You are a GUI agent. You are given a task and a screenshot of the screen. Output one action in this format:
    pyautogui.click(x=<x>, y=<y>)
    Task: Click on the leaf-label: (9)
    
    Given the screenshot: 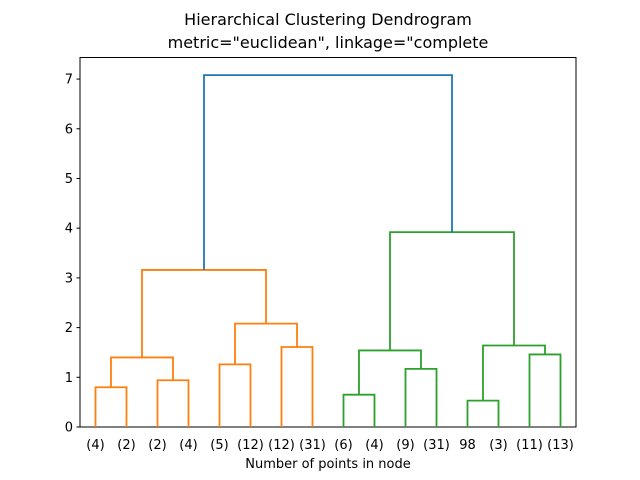 What is the action you would take?
    pyautogui.click(x=405, y=445)
    